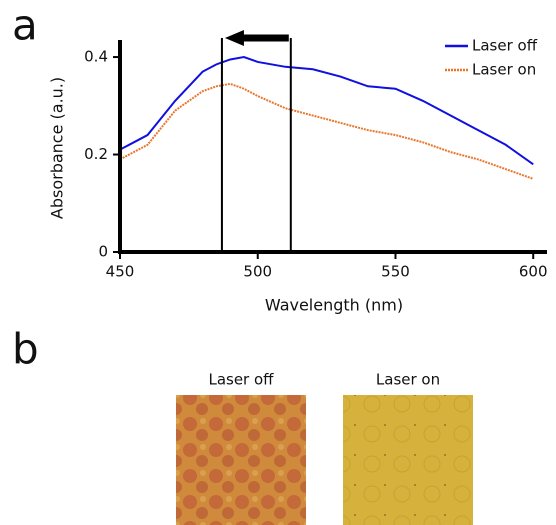 Image resolution: width=556 pixels, height=525 pixels. Describe the element at coordinates (408, 380) in the screenshot. I see `image-label: Laser on` at that location.